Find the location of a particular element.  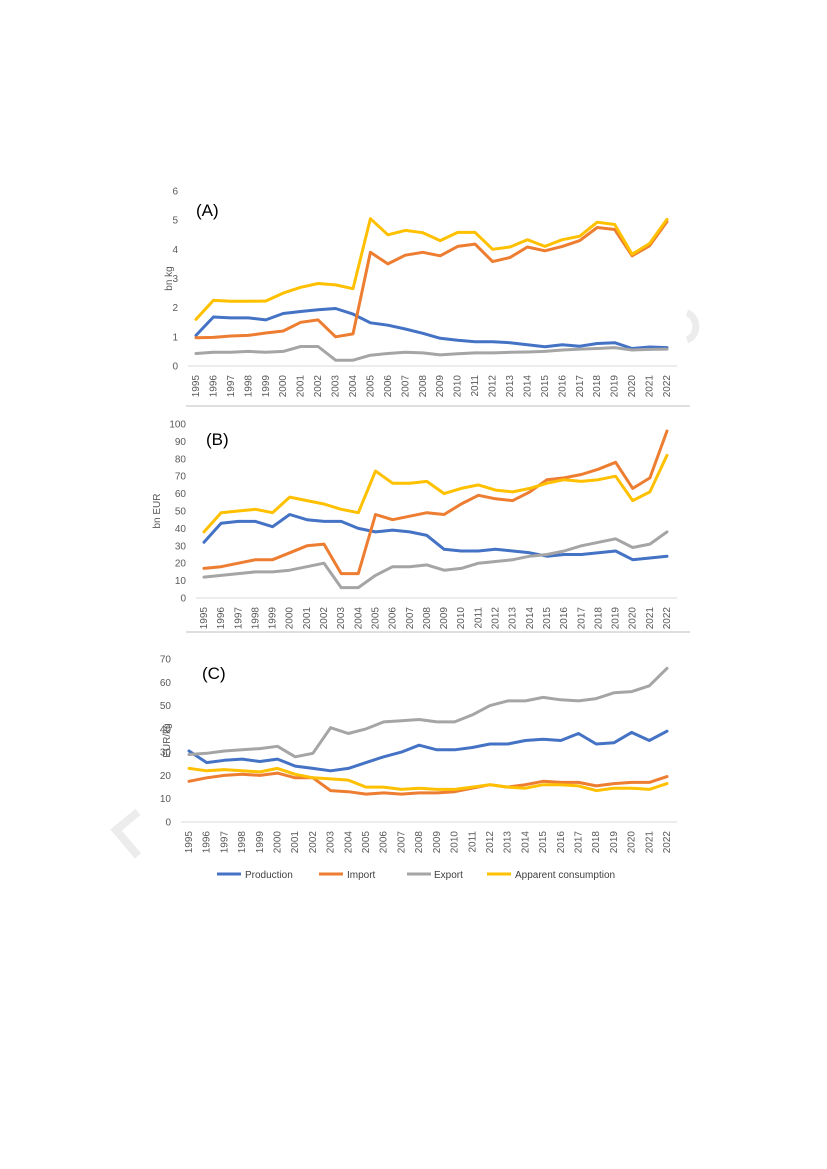

corner-mark-right is located at coordinates (692, 326).